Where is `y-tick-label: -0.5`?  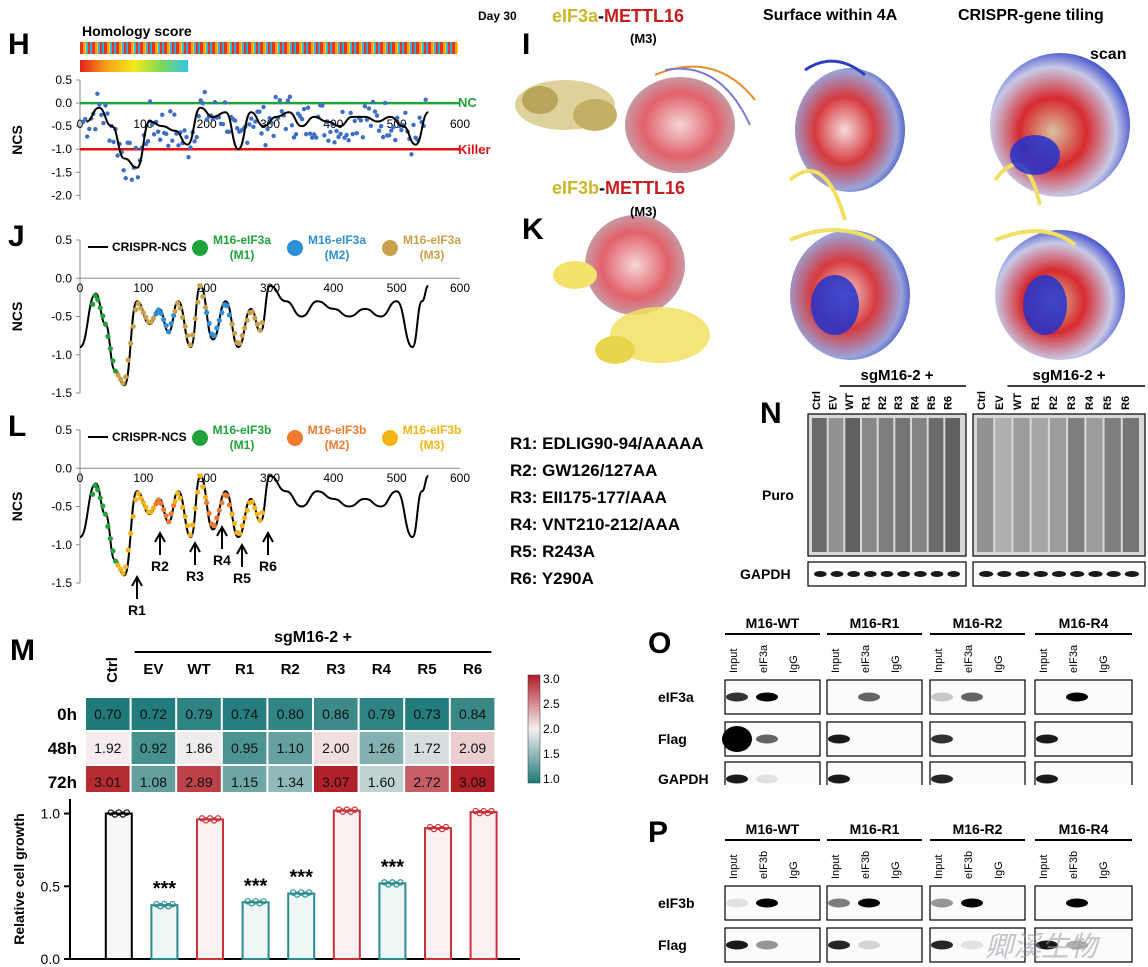
y-tick-label: -0.5 is located at coordinates (61, 317).